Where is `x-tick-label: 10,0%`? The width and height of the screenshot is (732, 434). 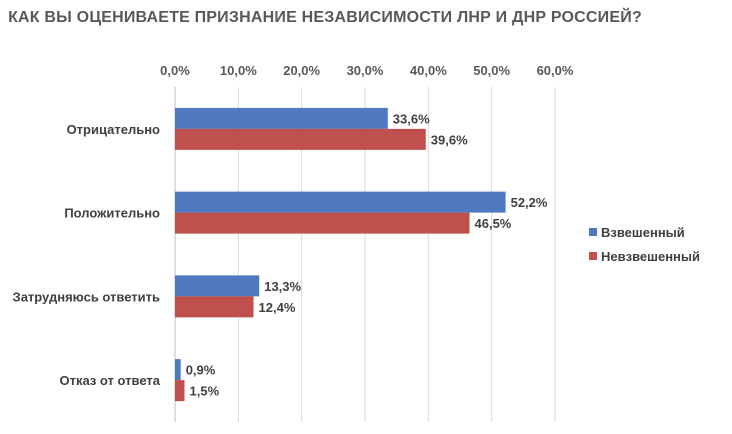 x-tick-label: 10,0% is located at coordinates (238, 70).